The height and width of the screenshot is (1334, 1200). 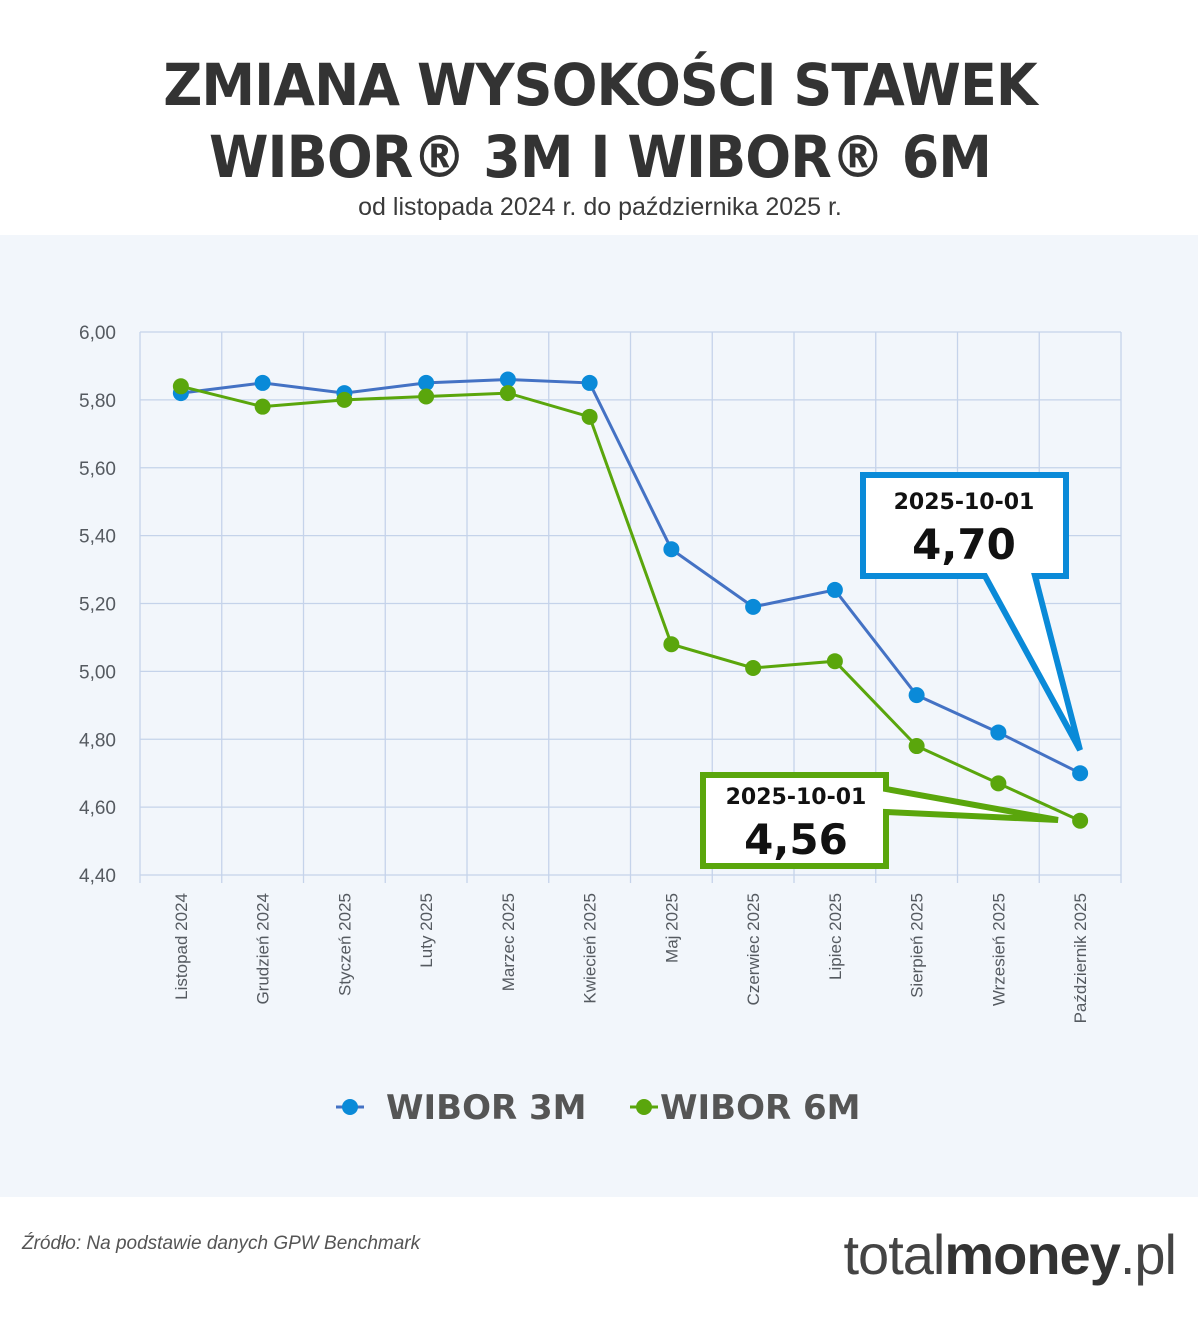 I want to click on x-tick-label: Wrzesień 2025, so click(x=998, y=949).